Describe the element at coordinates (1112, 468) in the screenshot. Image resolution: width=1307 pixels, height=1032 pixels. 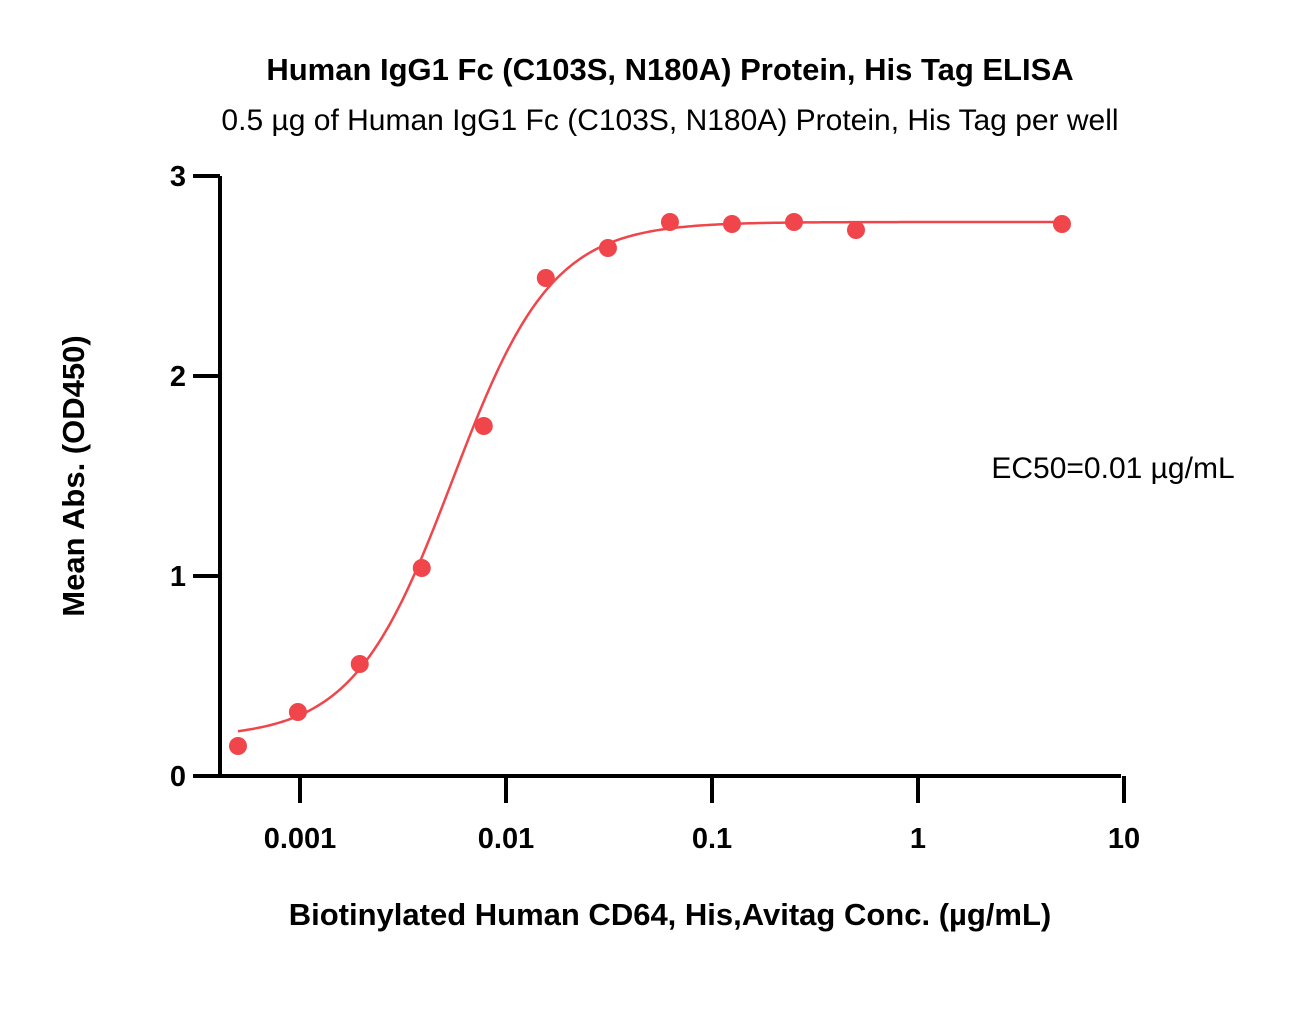
I see `annotation-ec50: EC50=0.01 µg/mL` at that location.